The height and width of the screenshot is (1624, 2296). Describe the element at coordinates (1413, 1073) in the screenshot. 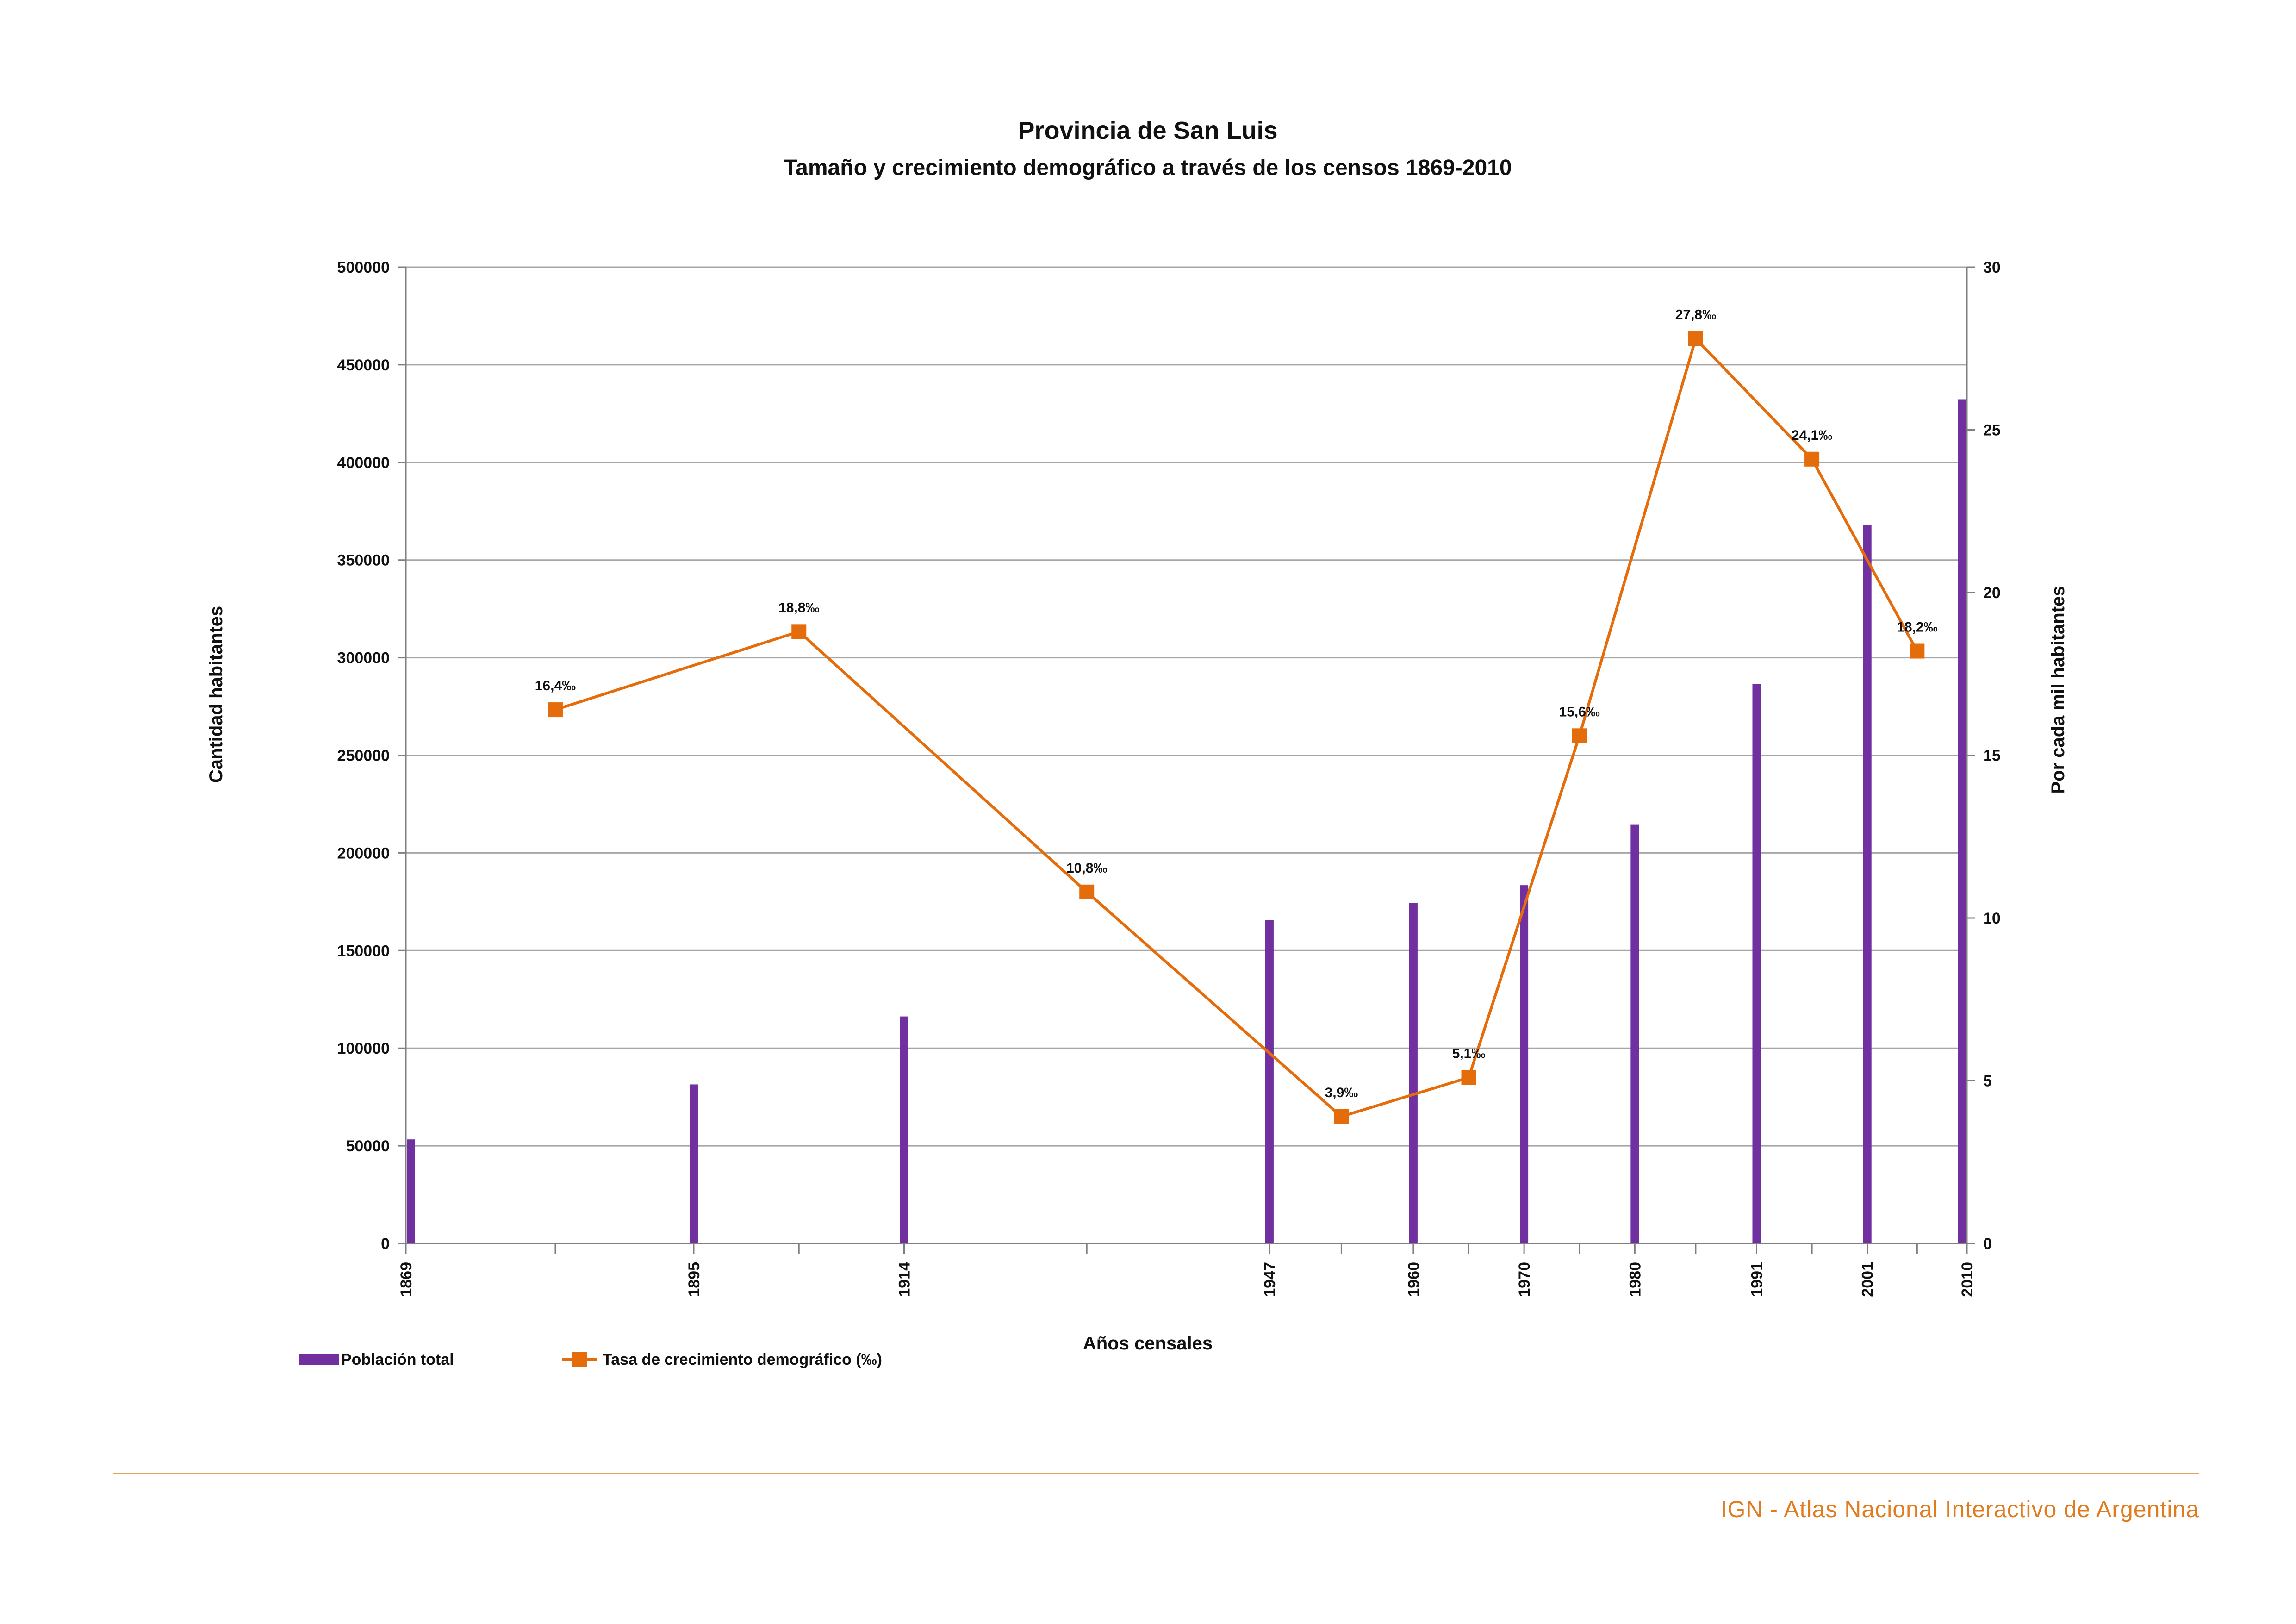

I see `bar-1960` at that location.